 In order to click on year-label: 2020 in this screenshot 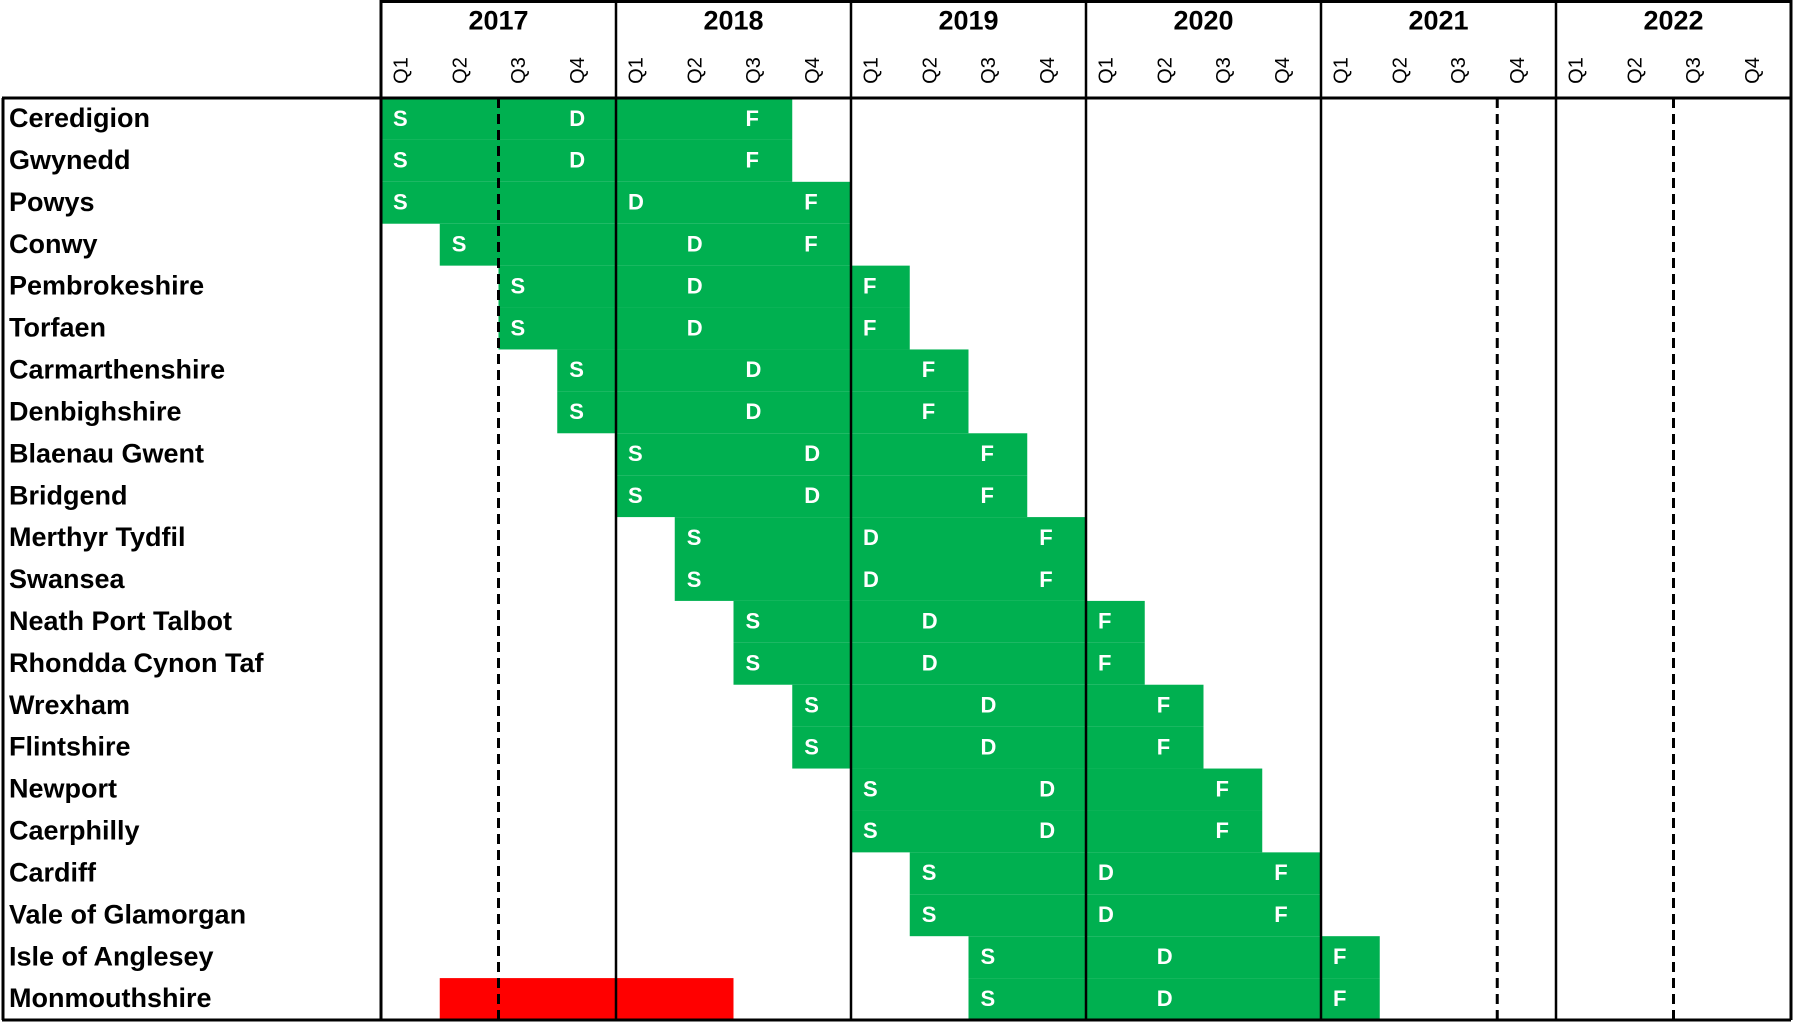, I will do `click(1203, 21)`.